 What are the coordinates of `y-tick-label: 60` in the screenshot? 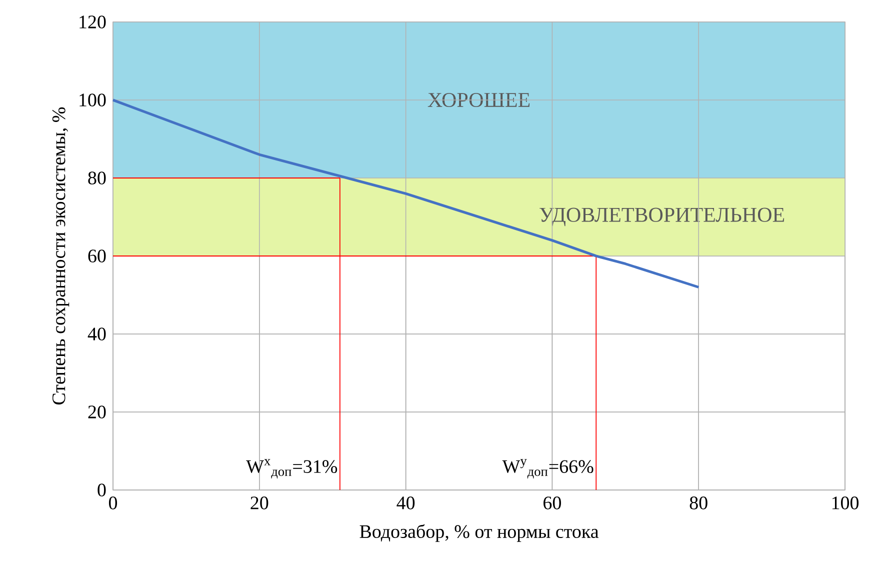 It's located at (97, 256).